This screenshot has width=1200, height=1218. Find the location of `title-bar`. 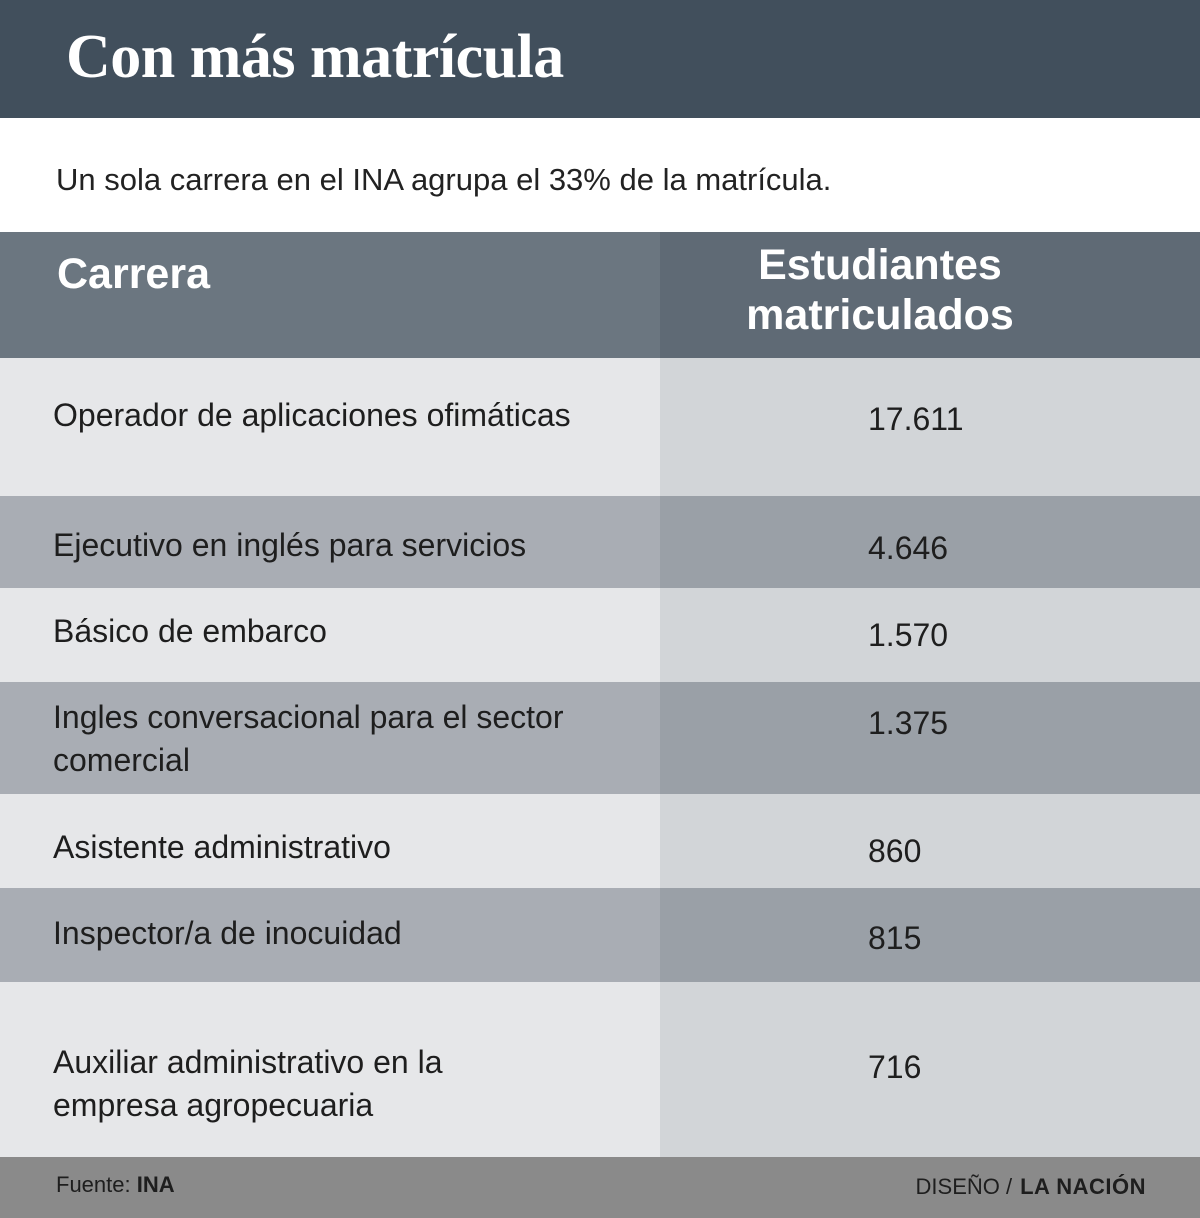

title-bar is located at coordinates (600, 59).